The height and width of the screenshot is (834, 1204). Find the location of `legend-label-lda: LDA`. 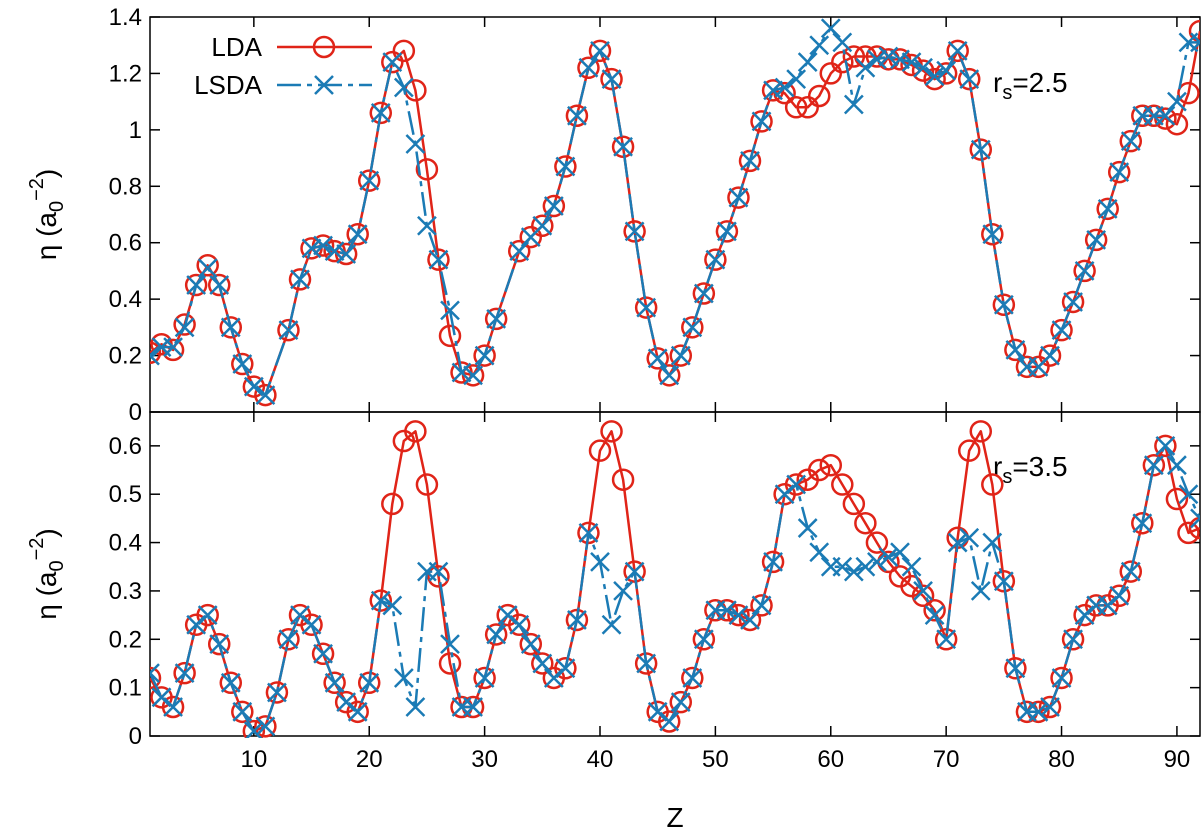

legend-label-lda: LDA is located at coordinates (236, 47).